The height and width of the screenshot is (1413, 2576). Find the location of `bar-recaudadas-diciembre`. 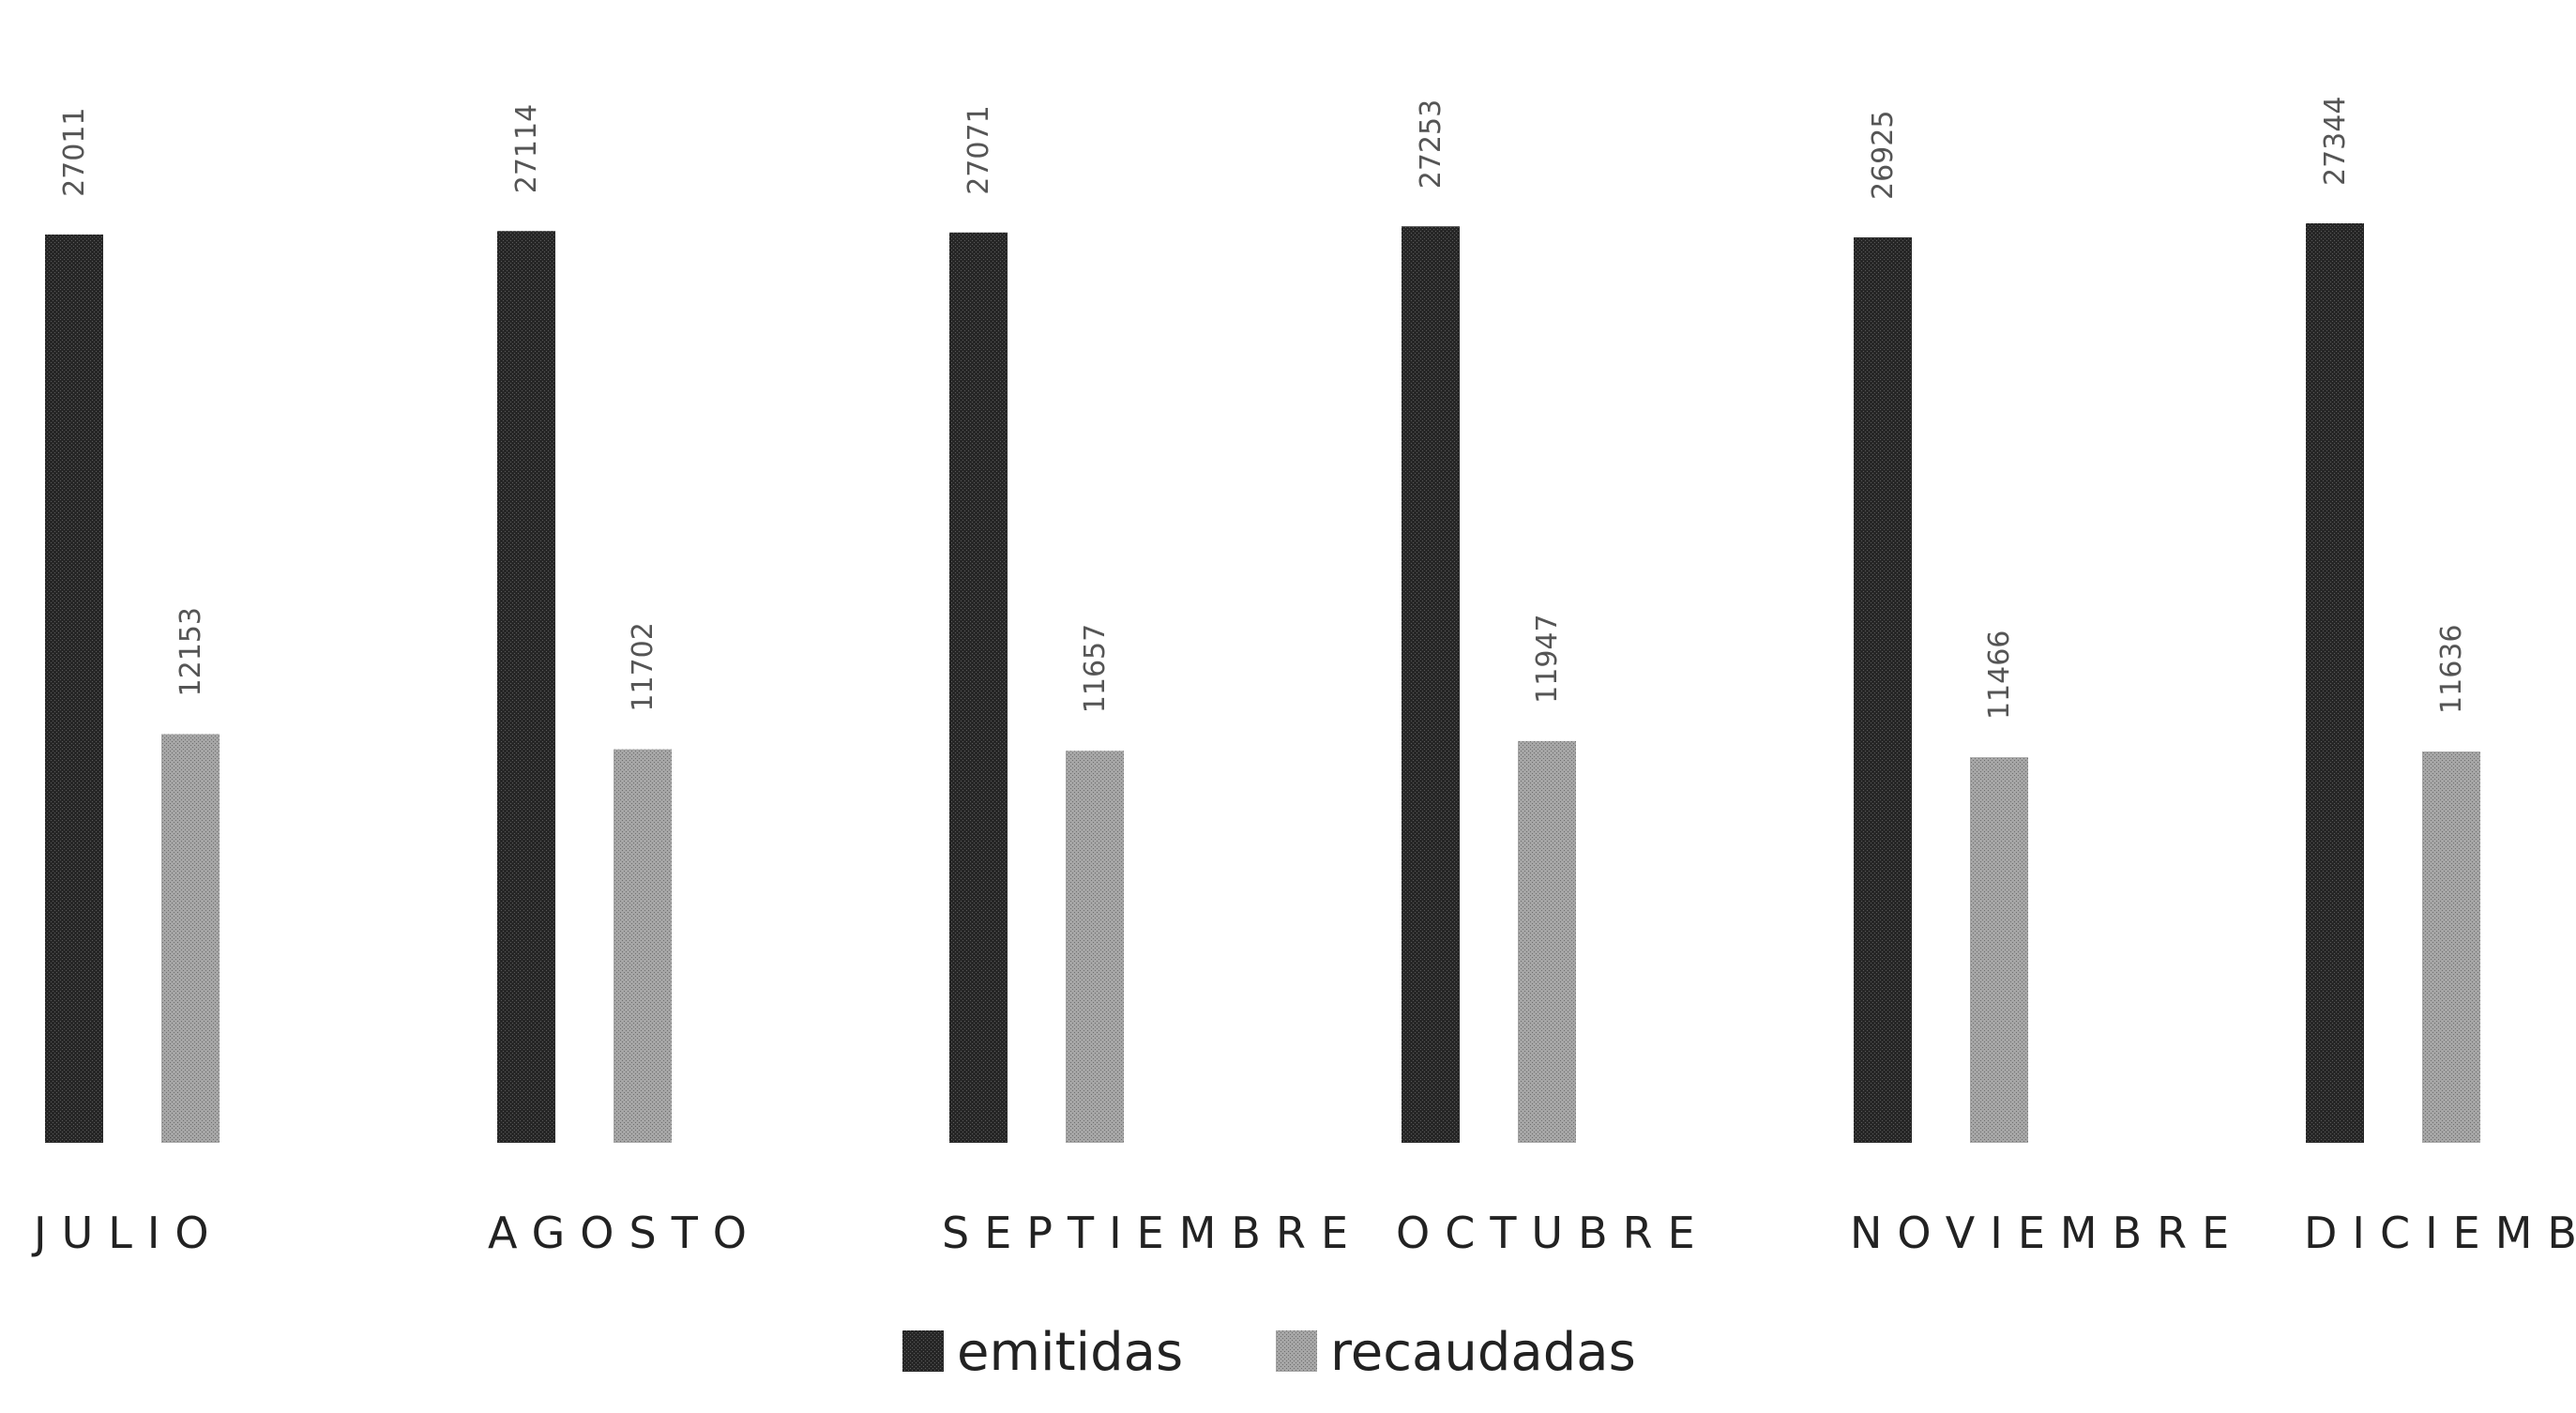

bar-recaudadas-diciembre is located at coordinates (2451, 947).